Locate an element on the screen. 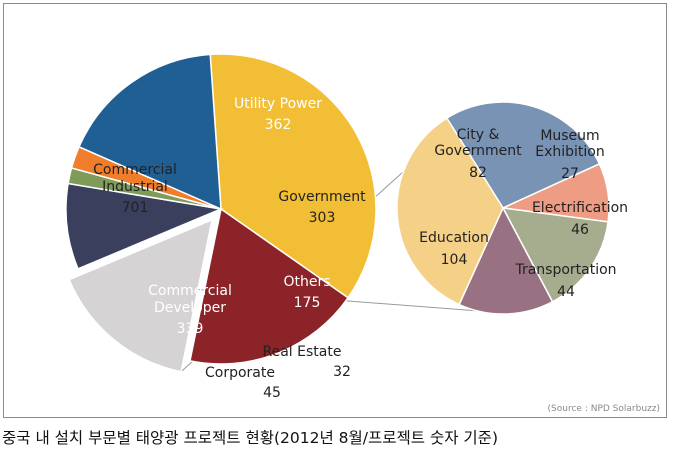 The width and height of the screenshot is (674, 456). source-note: (Source : NPD Solarbuzz) is located at coordinates (604, 409).